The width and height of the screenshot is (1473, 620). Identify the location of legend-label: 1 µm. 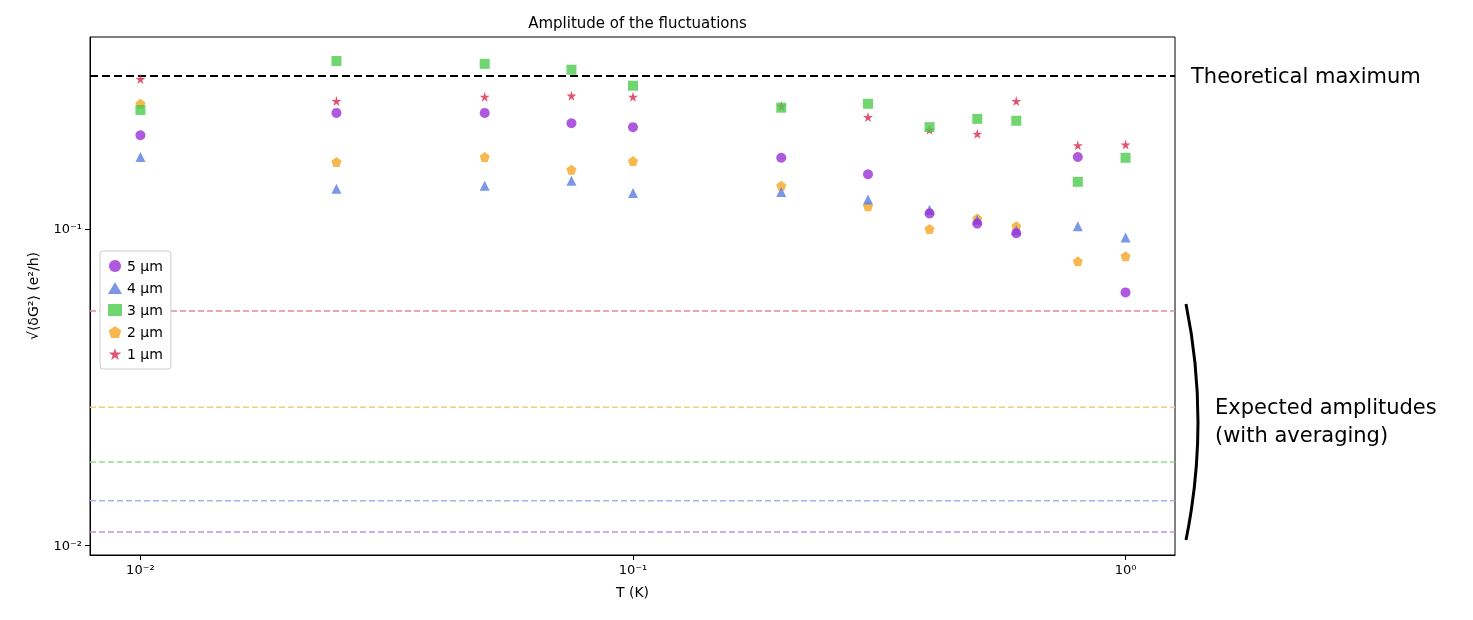
(145, 354).